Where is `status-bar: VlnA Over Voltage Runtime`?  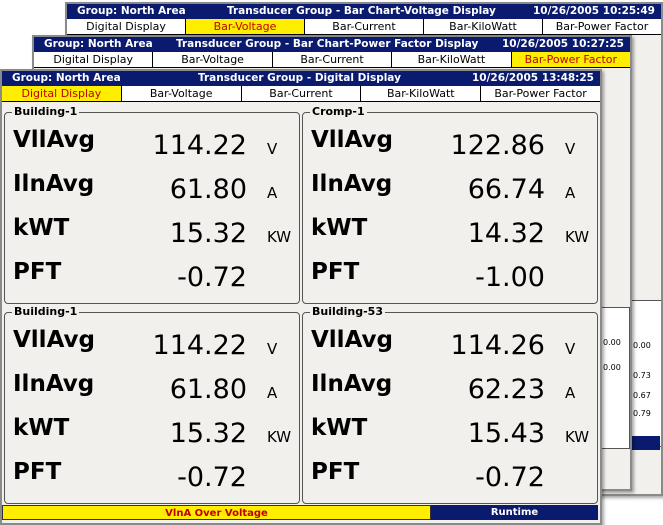 status-bar: VlnA Over Voltage Runtime is located at coordinates (300, 512).